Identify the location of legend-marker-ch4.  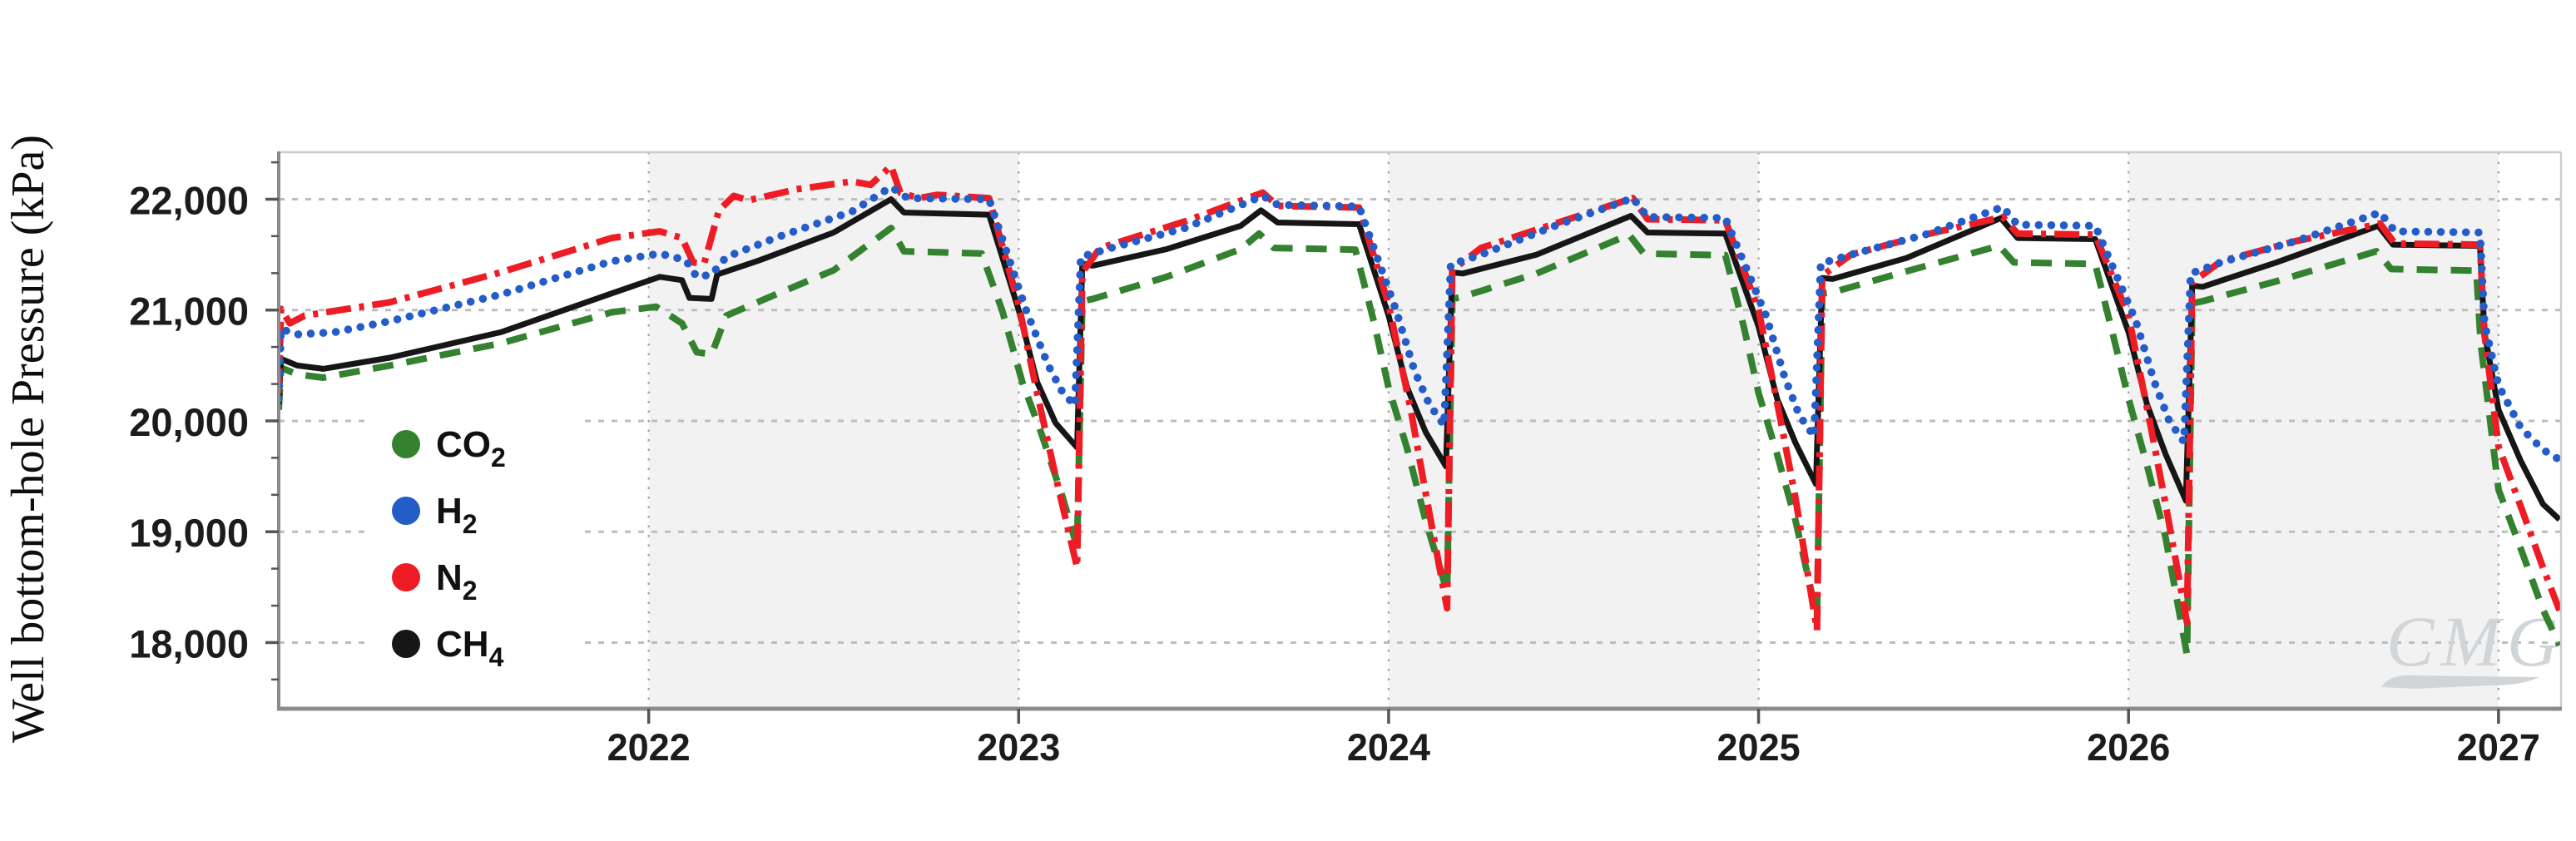
(406, 644).